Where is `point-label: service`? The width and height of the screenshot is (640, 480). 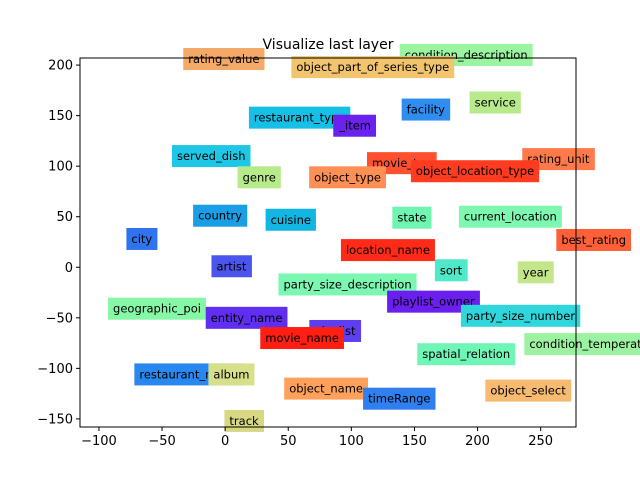
point-label: service is located at coordinates (495, 102).